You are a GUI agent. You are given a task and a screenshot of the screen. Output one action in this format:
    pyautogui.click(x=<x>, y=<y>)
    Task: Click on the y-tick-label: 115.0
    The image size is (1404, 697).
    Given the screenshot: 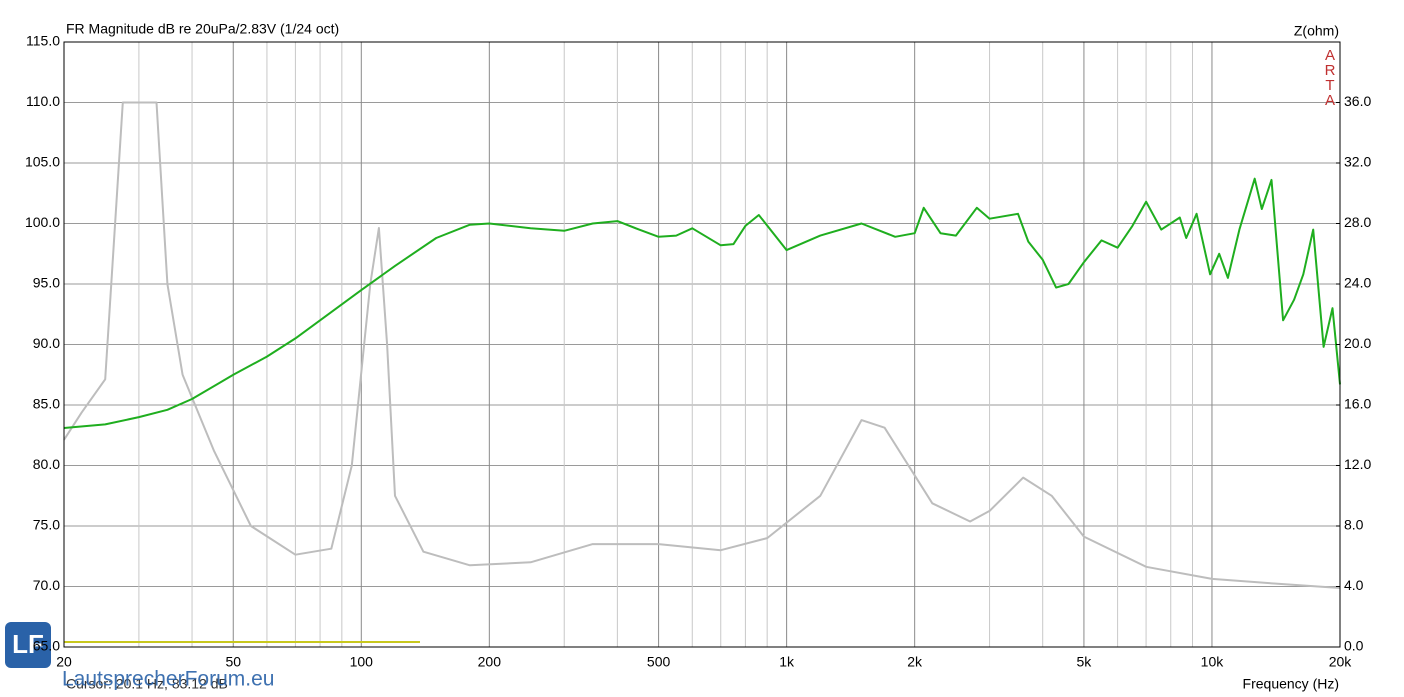 What is the action you would take?
    pyautogui.click(x=43, y=41)
    